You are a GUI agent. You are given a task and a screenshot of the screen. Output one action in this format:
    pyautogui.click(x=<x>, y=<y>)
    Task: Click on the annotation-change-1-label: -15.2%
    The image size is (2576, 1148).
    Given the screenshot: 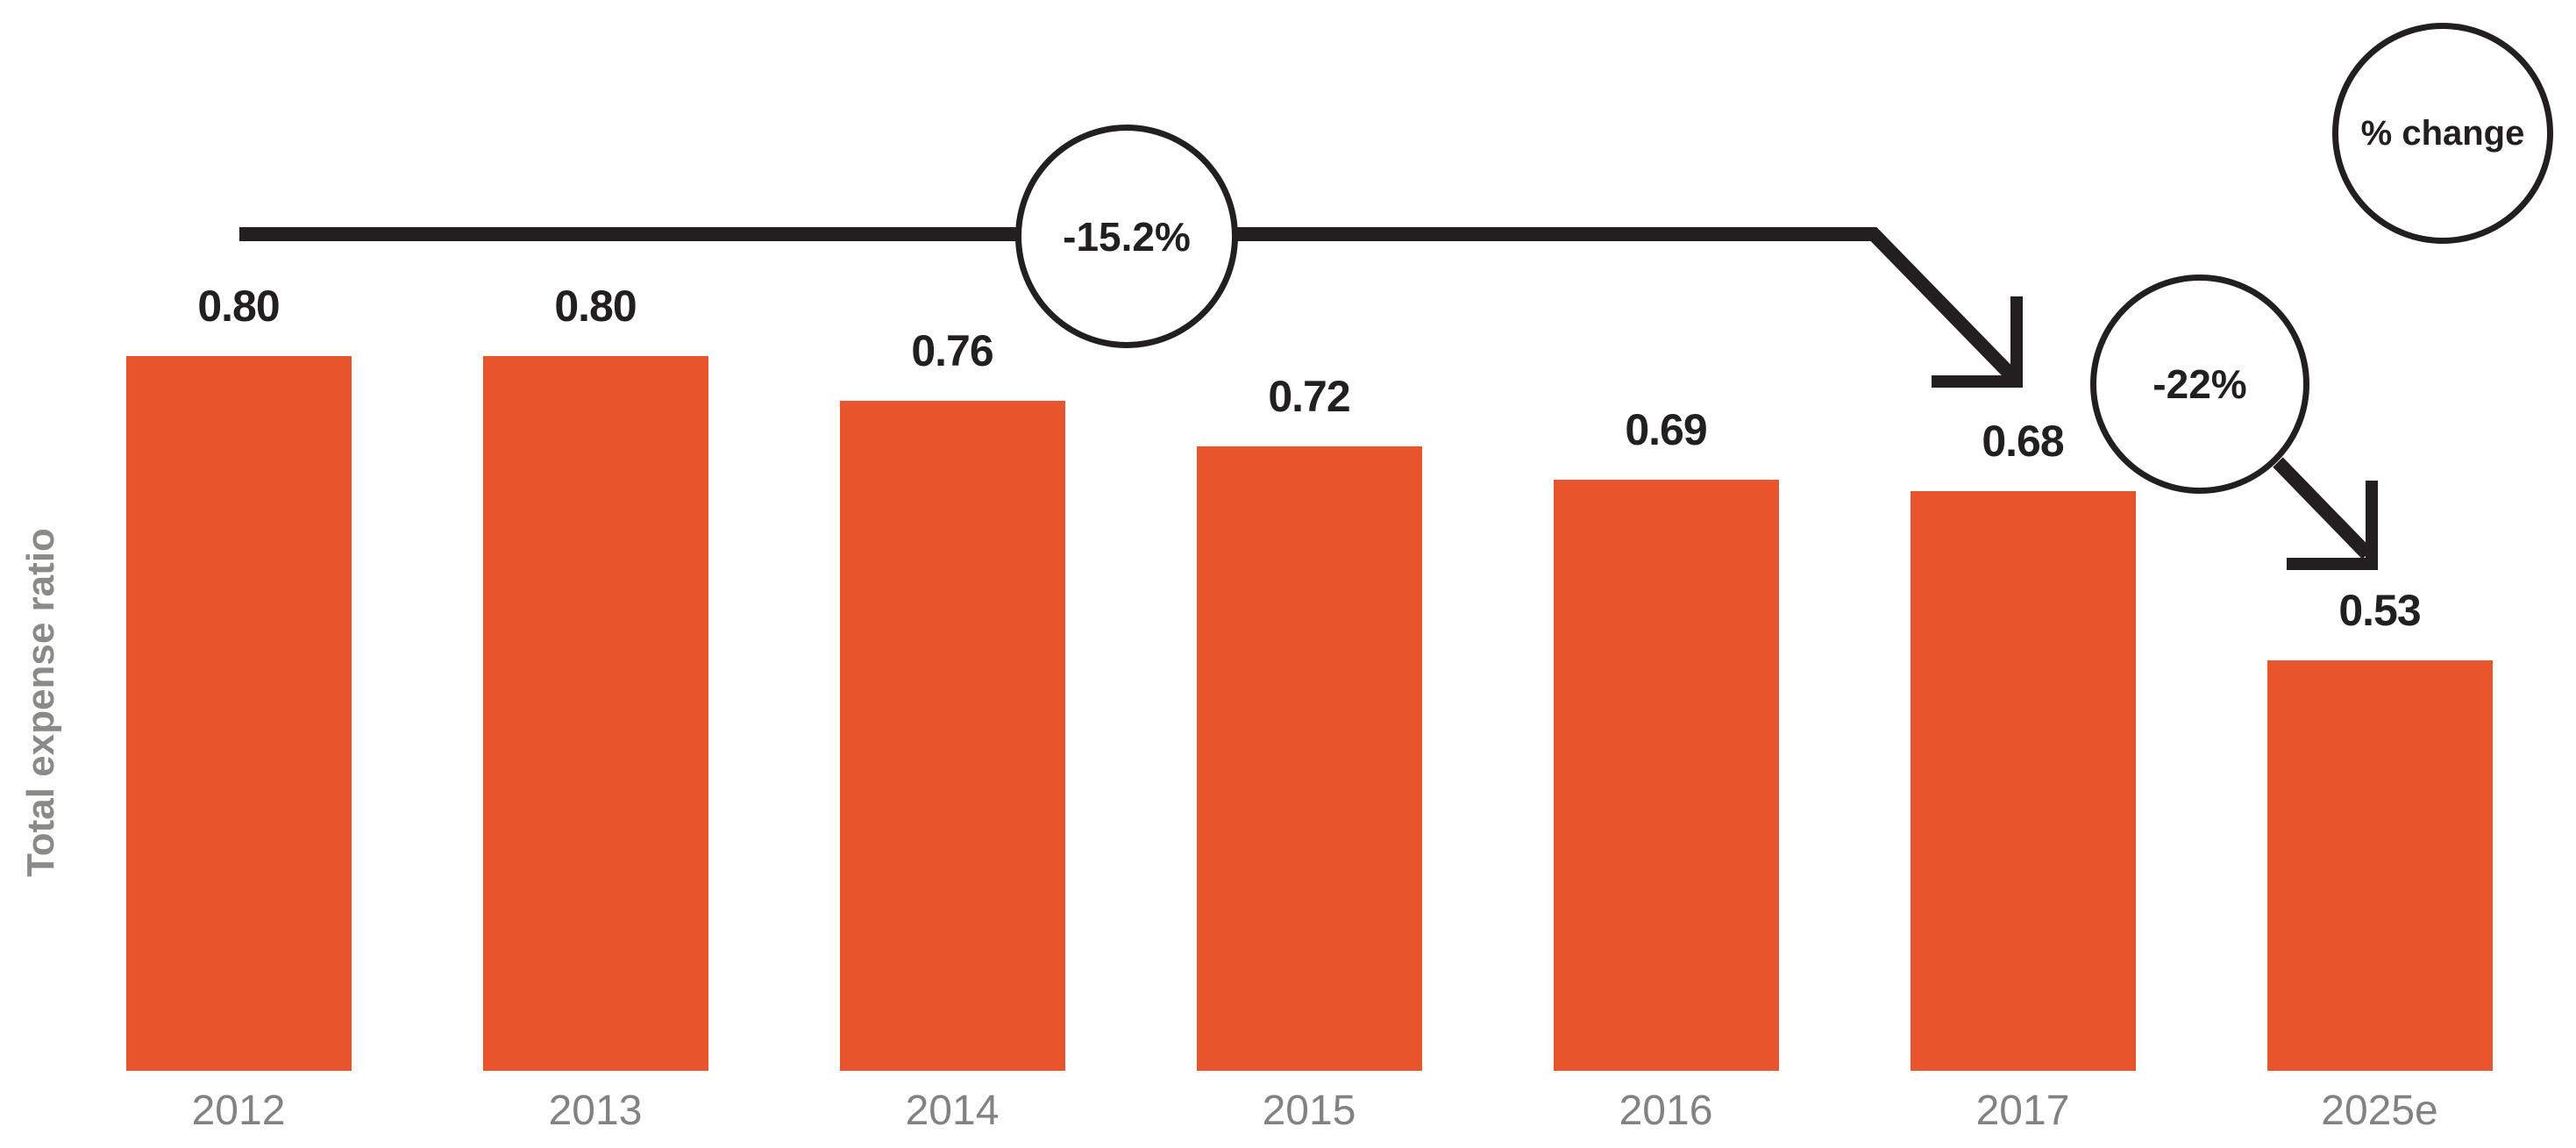 What is the action you would take?
    pyautogui.click(x=1127, y=236)
    